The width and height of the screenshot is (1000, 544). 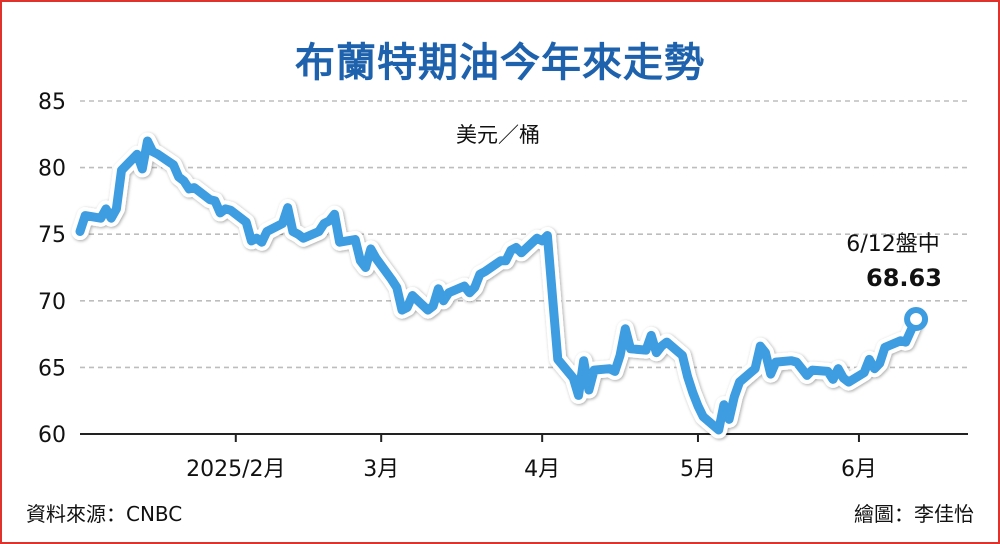 What do you see at coordinates (52, 235) in the screenshot?
I see `y-tick-label: 75` at bounding box center [52, 235].